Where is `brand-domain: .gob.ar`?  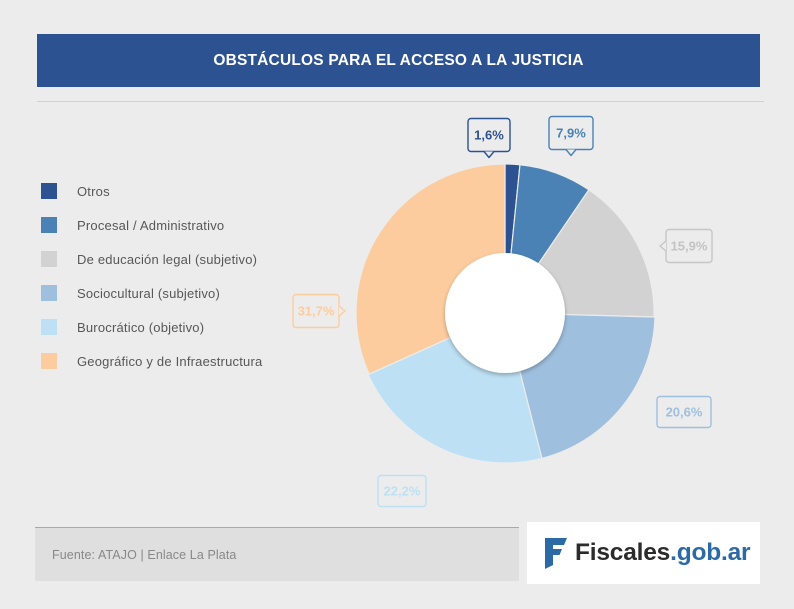 brand-domain: .gob.ar is located at coordinates (710, 552).